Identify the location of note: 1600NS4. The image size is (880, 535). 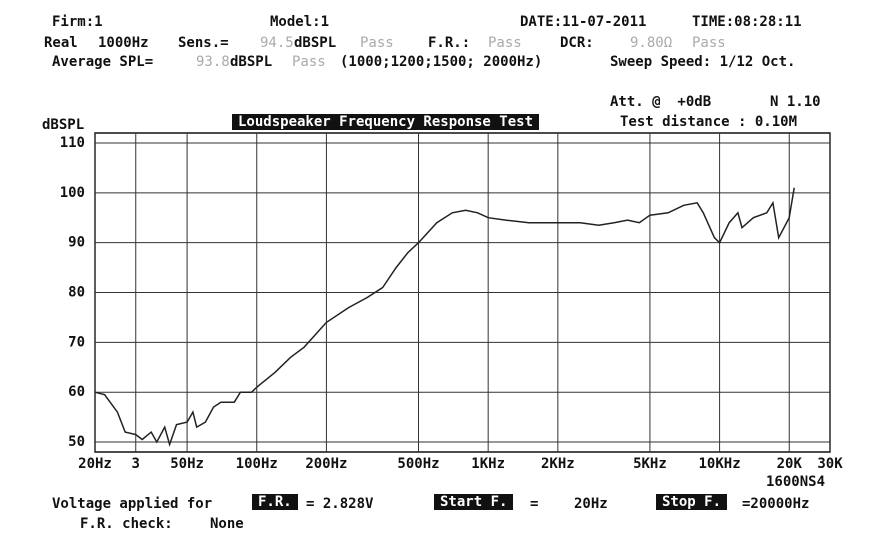
(796, 482).